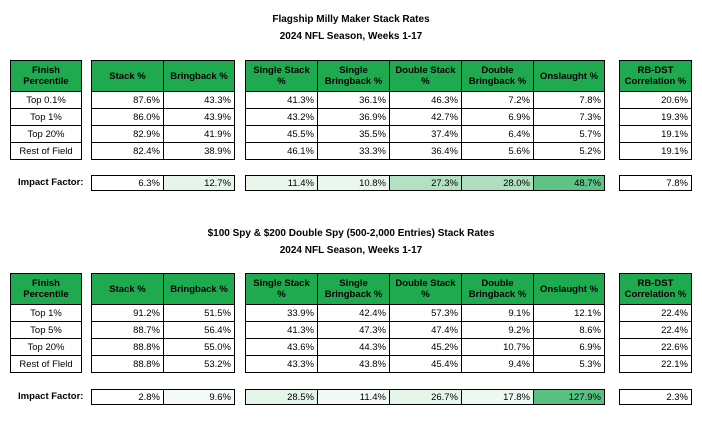 This screenshot has width=702, height=422. What do you see at coordinates (655, 397) in the screenshot?
I see `impact-rbdst: 2.3%` at bounding box center [655, 397].